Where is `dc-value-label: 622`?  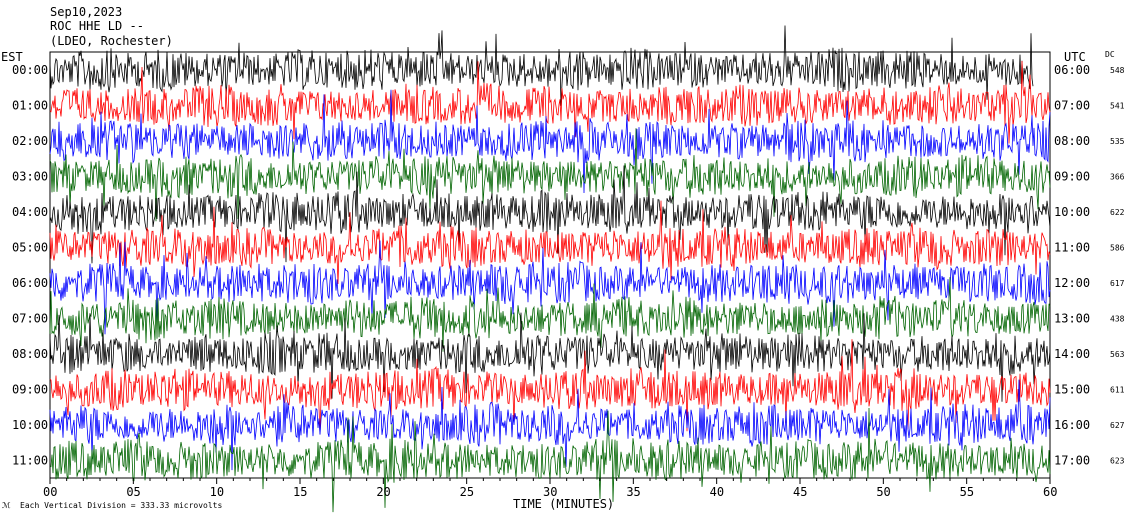
dc-value-label: 622 is located at coordinates (1117, 212).